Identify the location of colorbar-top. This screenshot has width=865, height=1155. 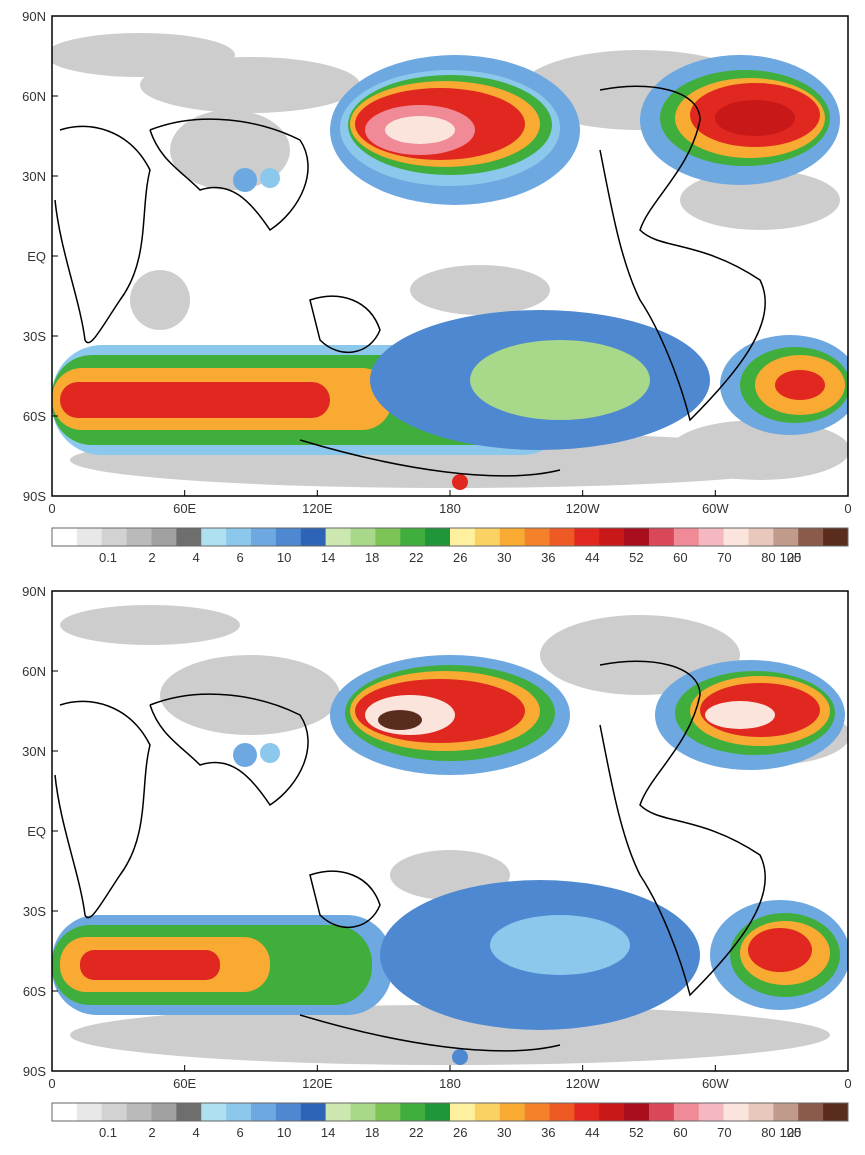
(450, 537).